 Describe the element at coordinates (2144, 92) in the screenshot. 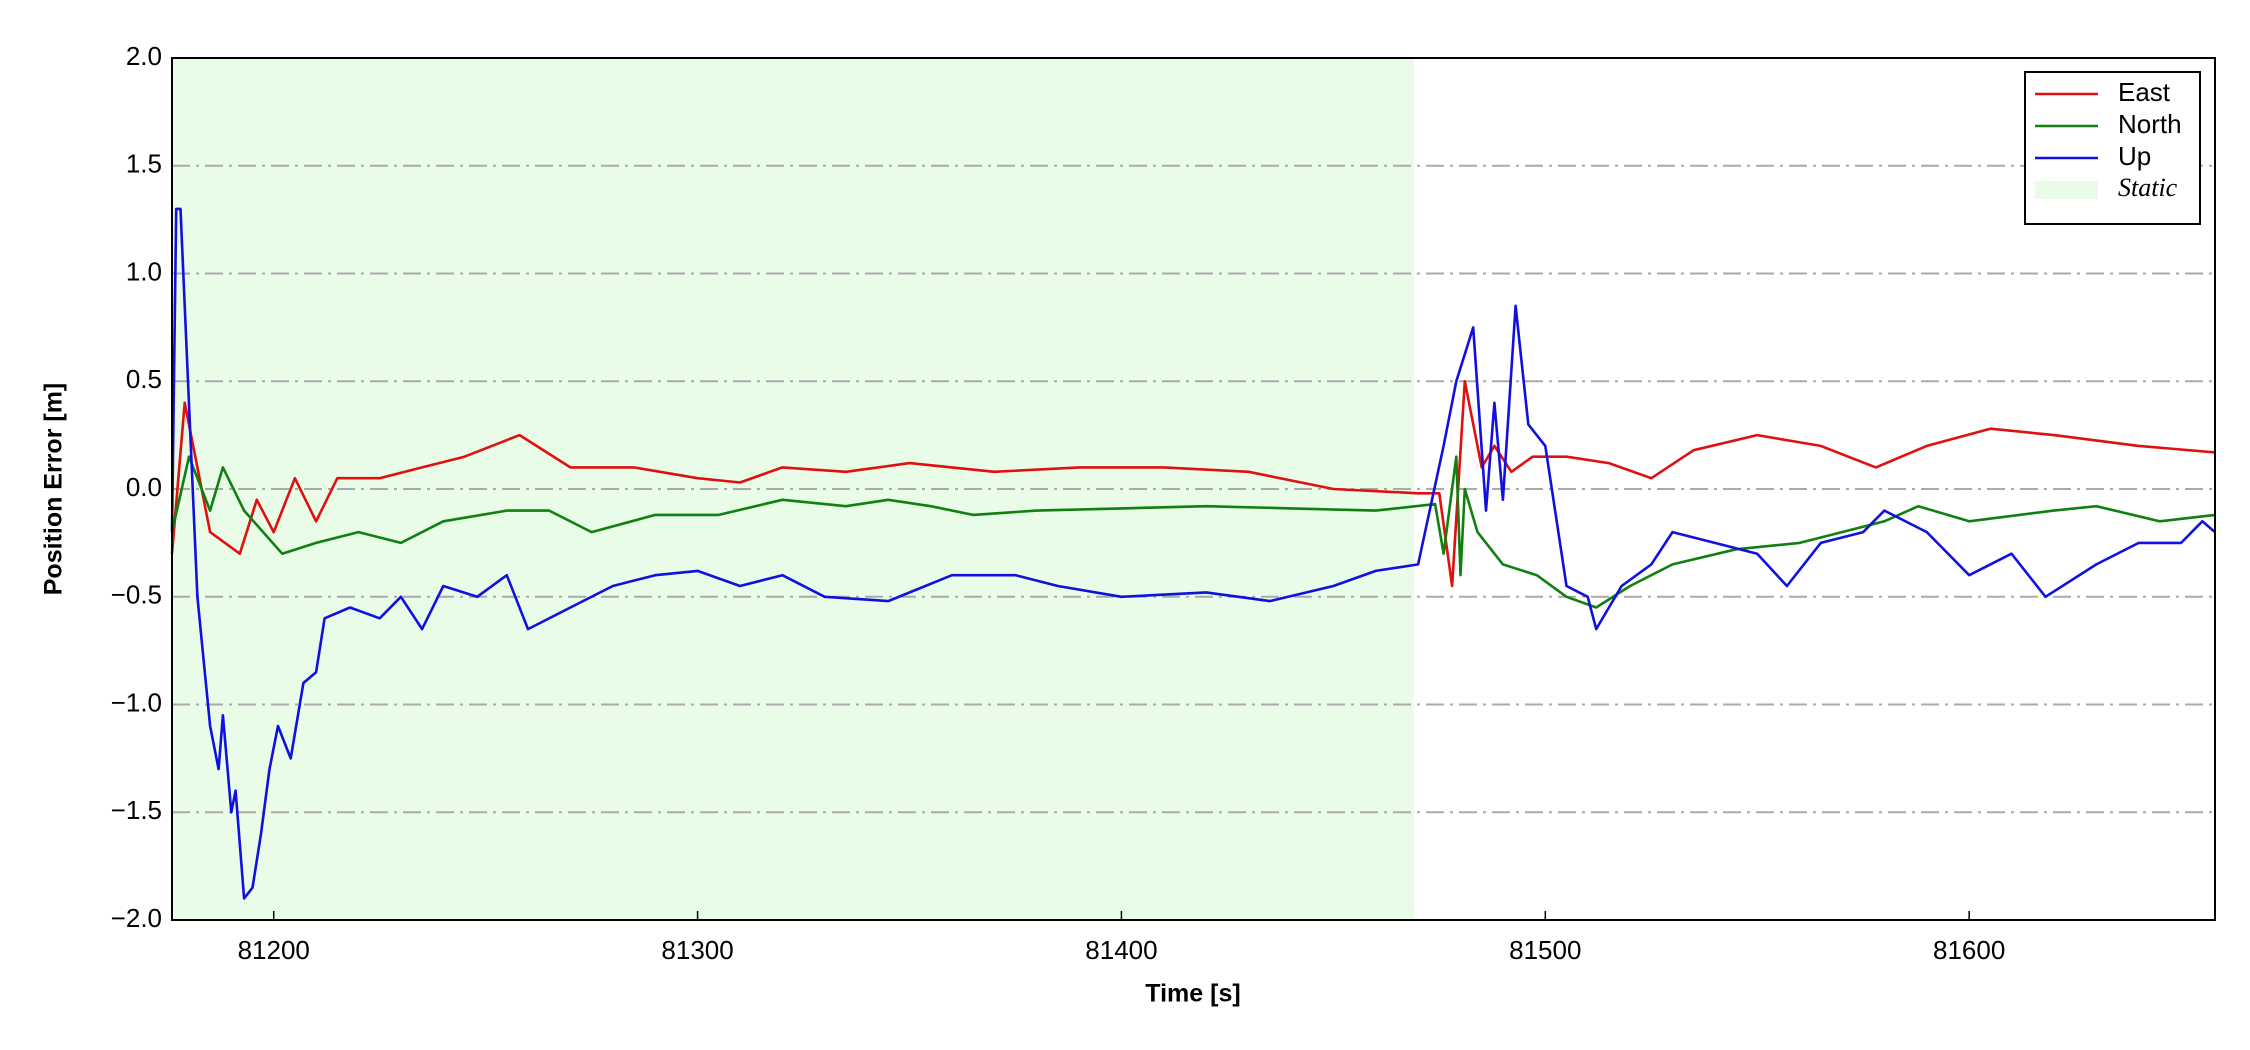

I see `legend-label: East` at that location.